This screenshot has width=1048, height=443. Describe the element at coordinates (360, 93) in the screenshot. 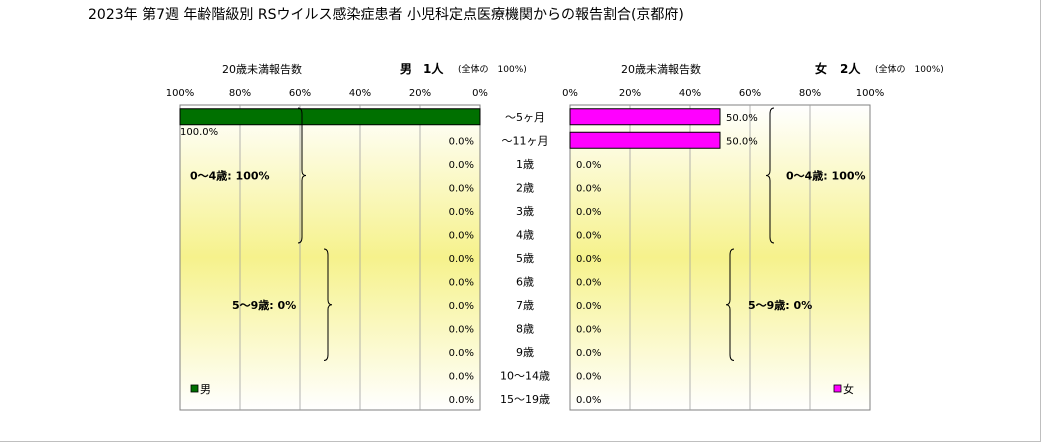

I see `left-tick-label: 40%` at that location.